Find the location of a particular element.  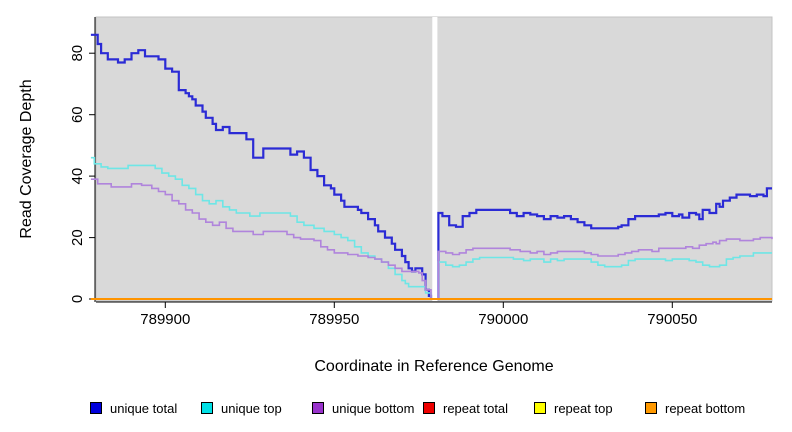

y-tick-label: 0 is located at coordinates (77, 299).